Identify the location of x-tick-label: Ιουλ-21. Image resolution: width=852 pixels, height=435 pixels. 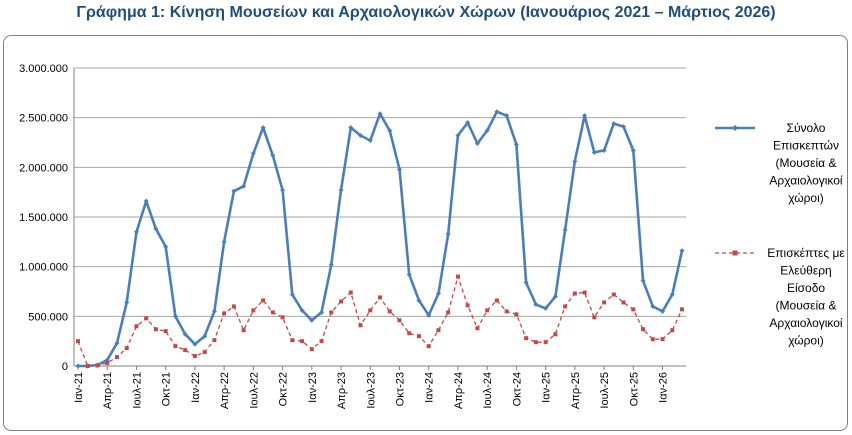
(137, 390).